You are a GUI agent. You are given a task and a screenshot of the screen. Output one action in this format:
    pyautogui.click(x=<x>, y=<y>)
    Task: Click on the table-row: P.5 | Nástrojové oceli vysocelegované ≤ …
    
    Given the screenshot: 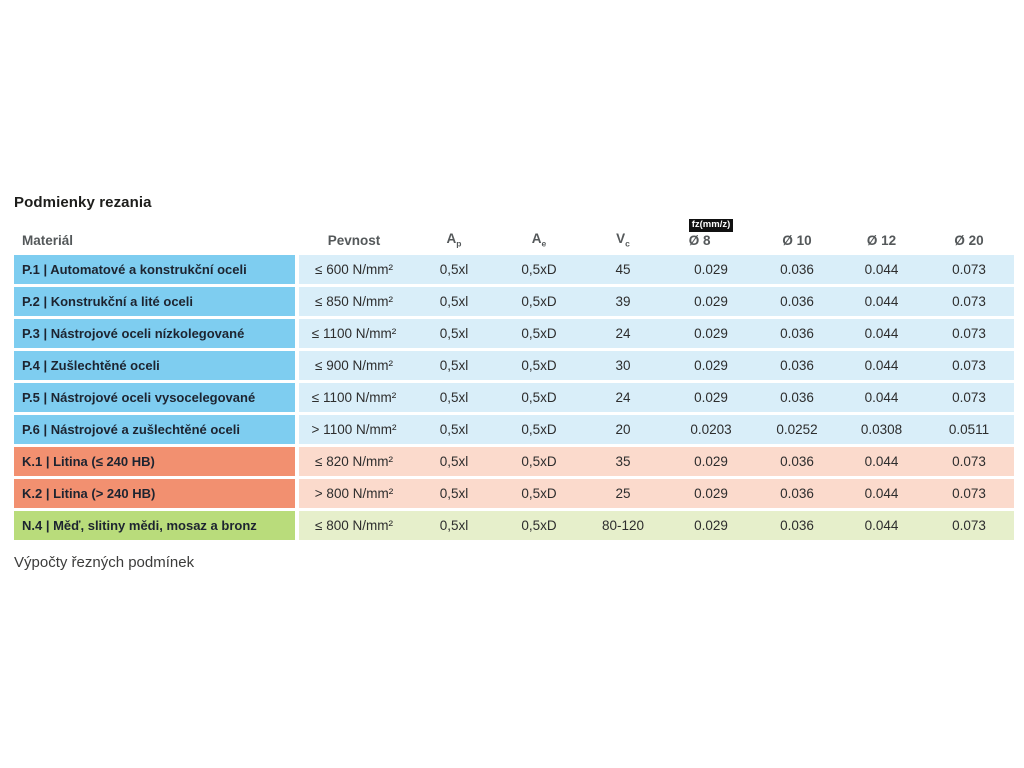 What is the action you would take?
    pyautogui.click(x=514, y=397)
    